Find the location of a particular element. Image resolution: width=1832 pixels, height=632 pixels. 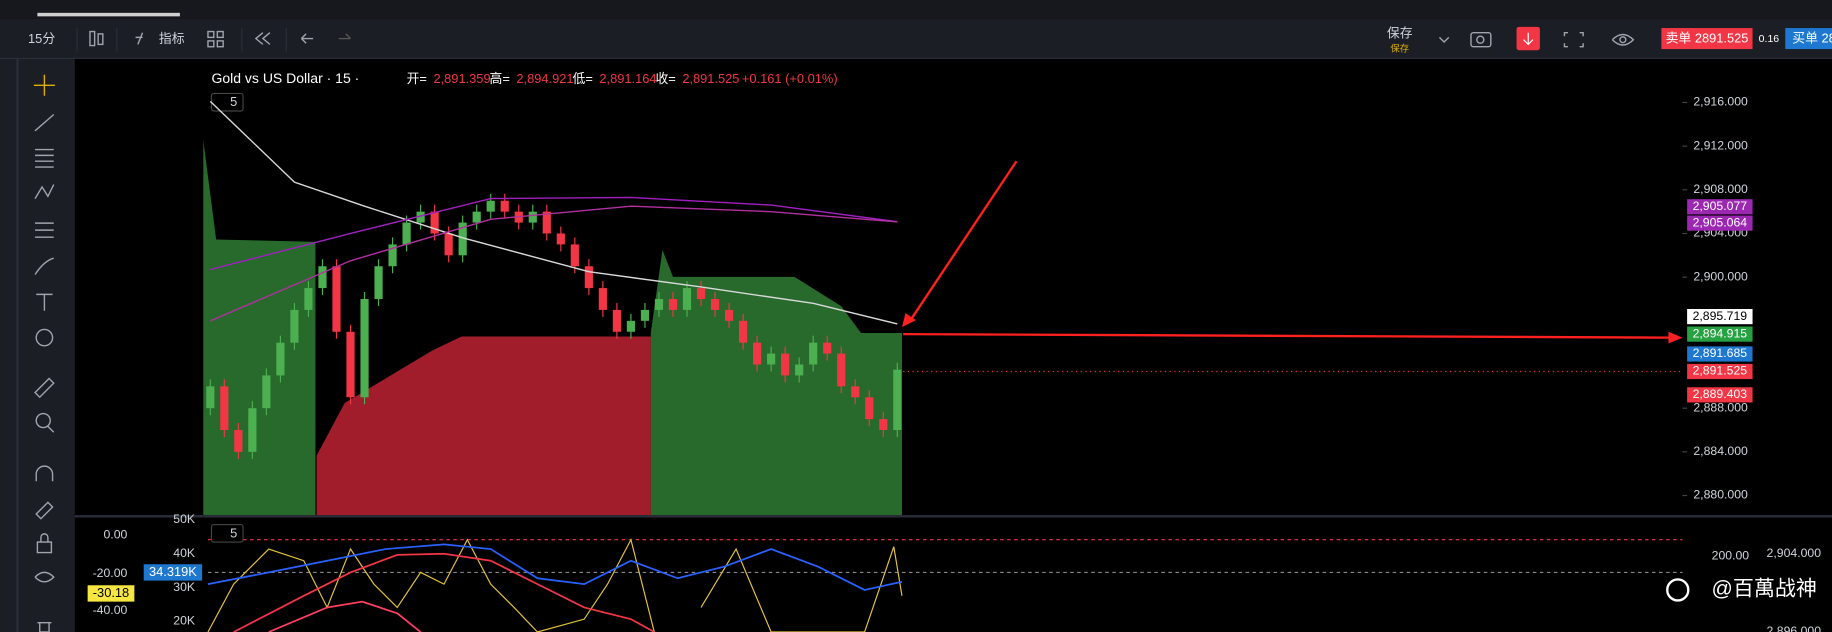

y-tick-label: 2,880.000 is located at coordinates (1720, 495).